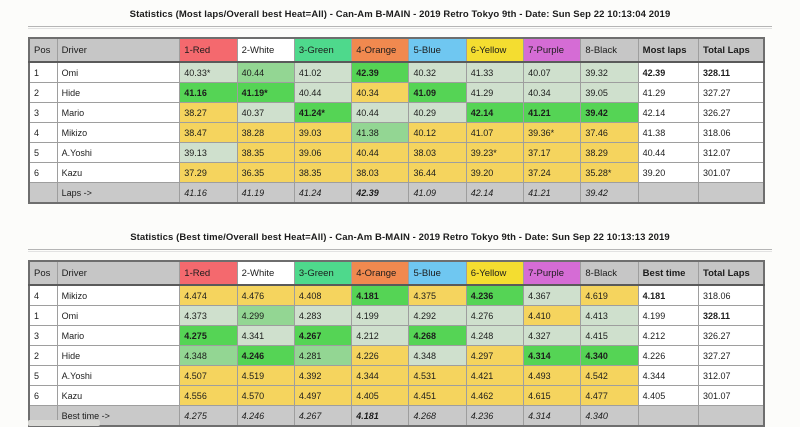  What do you see at coordinates (323, 315) in the screenshot?
I see `time-cell: 4.283` at bounding box center [323, 315].